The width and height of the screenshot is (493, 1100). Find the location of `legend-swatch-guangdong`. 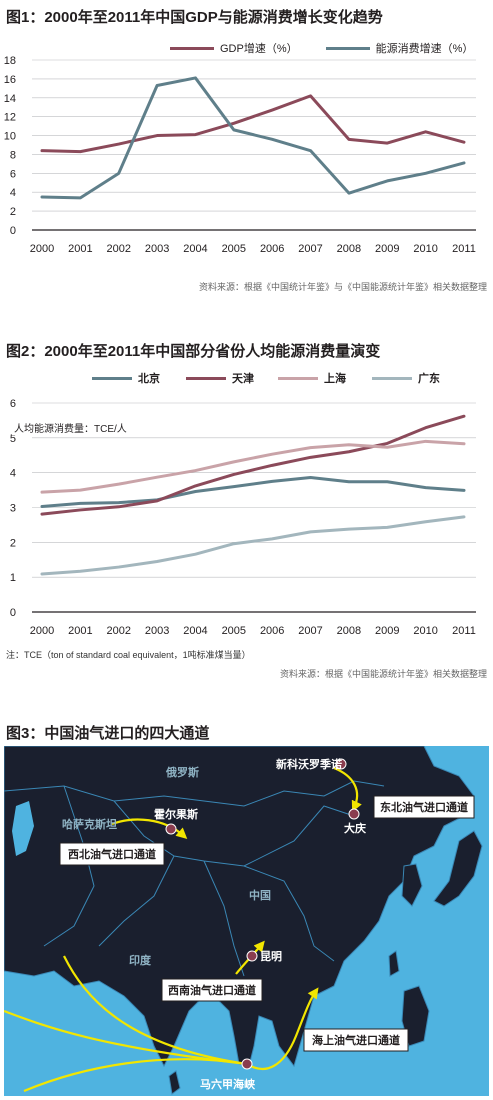

legend-swatch-guangdong is located at coordinates (392, 378).